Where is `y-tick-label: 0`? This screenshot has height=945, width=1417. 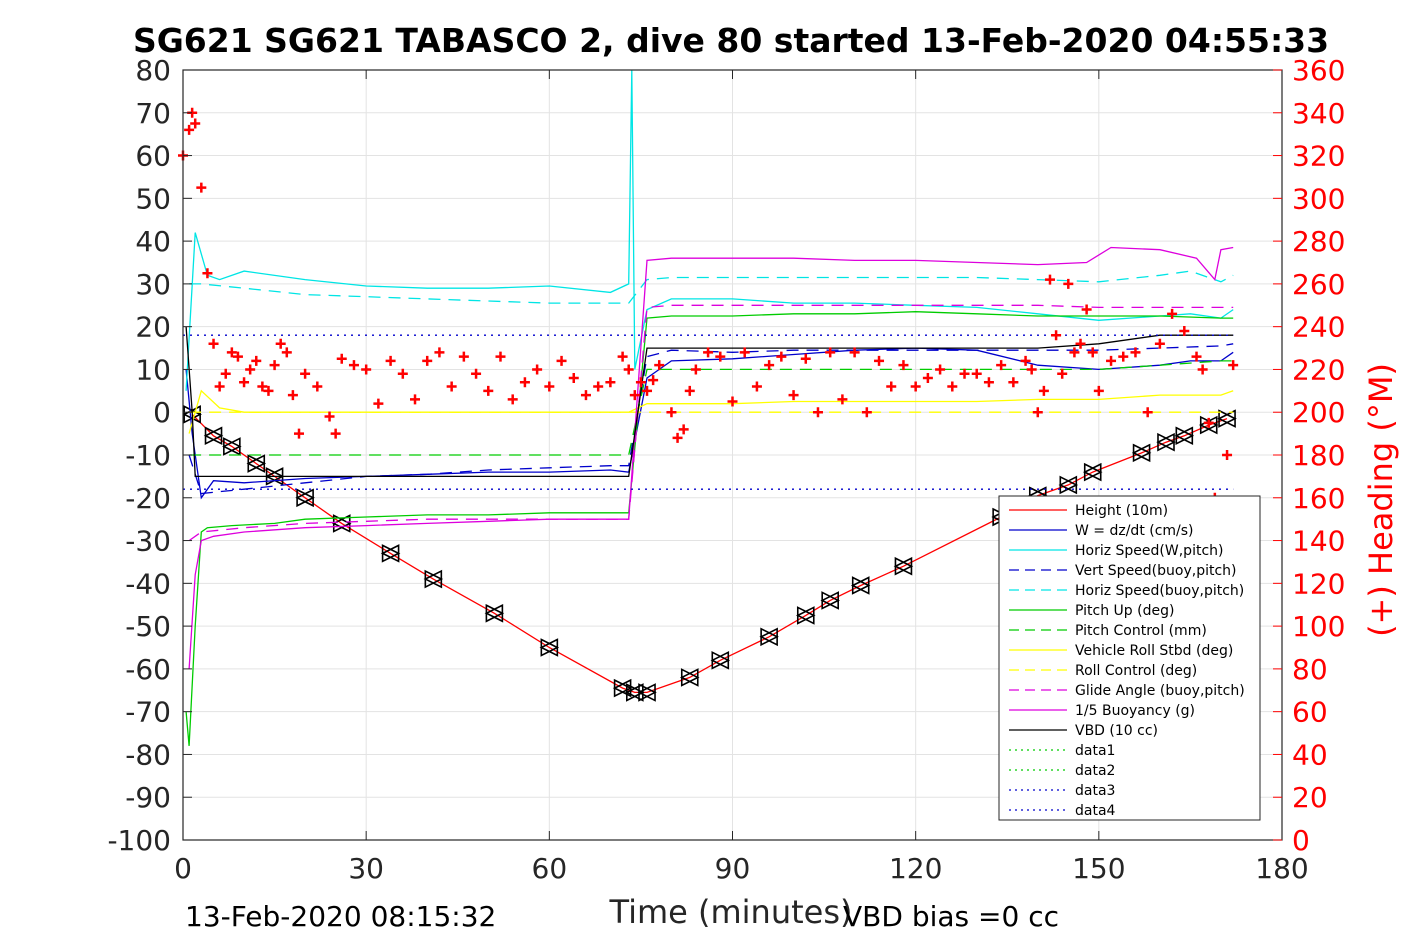 y-tick-label: 0 is located at coordinates (162, 412).